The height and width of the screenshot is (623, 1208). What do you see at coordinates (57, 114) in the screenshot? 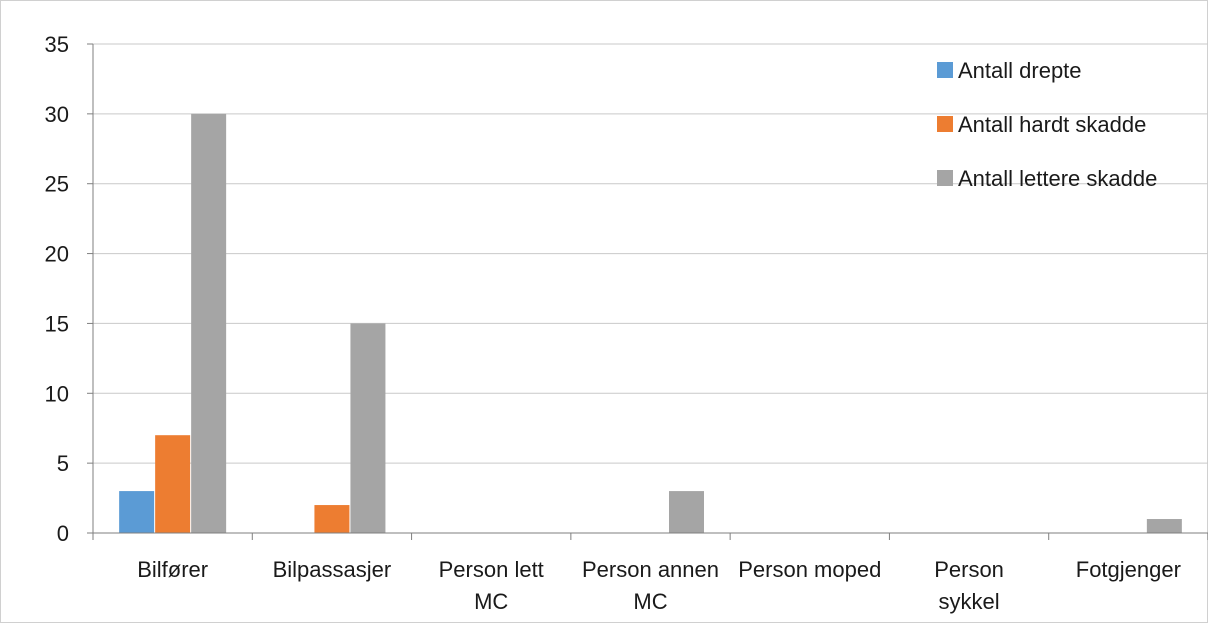
I see `y-tick-label: 30` at bounding box center [57, 114].